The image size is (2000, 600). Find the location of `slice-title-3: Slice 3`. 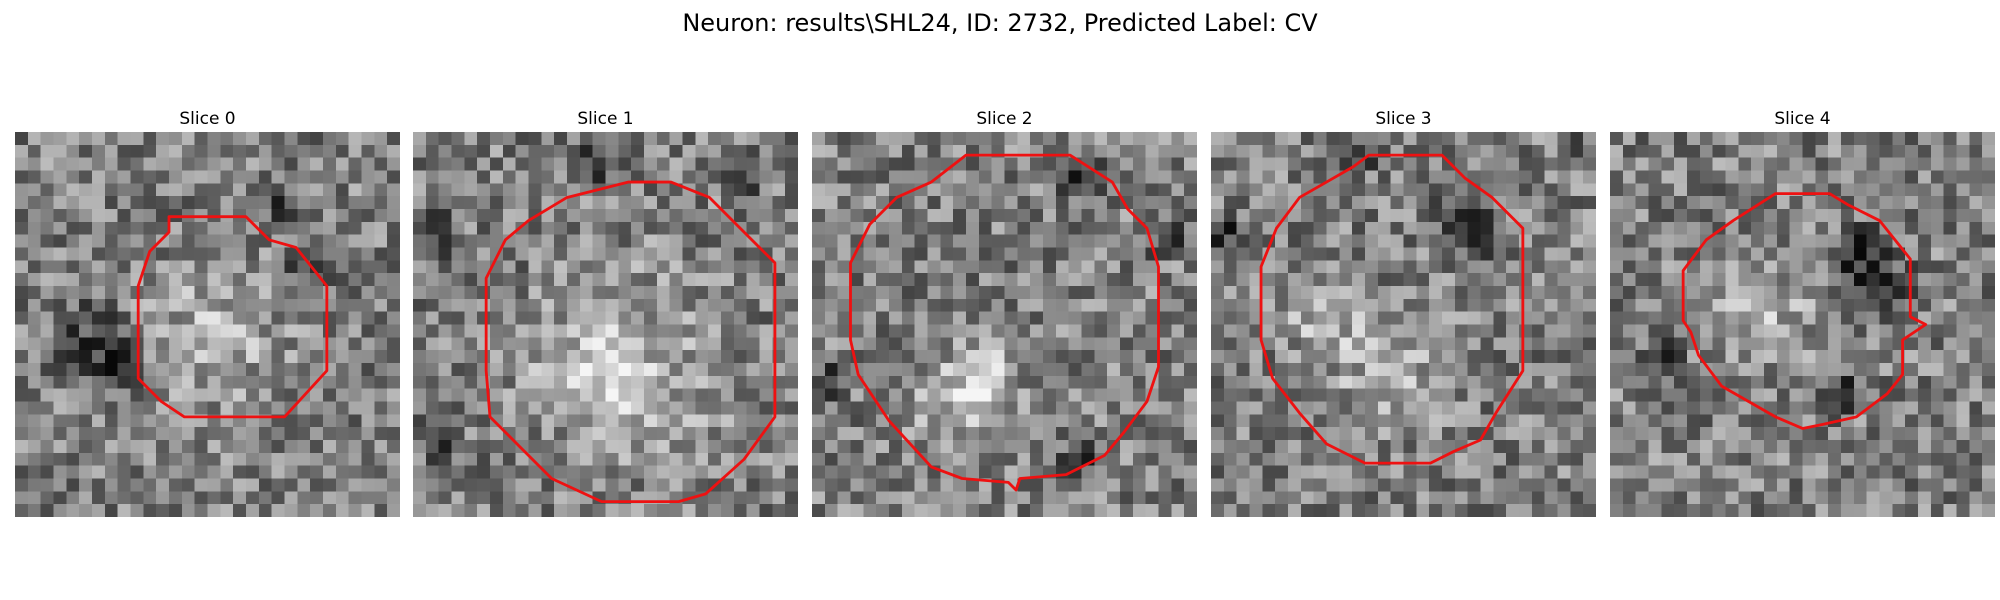

slice-title-3: Slice 3 is located at coordinates (1403, 119).